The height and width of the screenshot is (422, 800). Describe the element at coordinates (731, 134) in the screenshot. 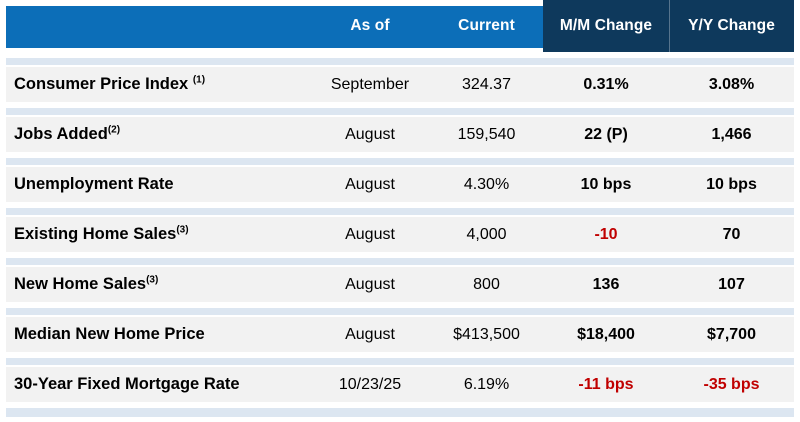

I see `yy-change-value: 1,466` at that location.